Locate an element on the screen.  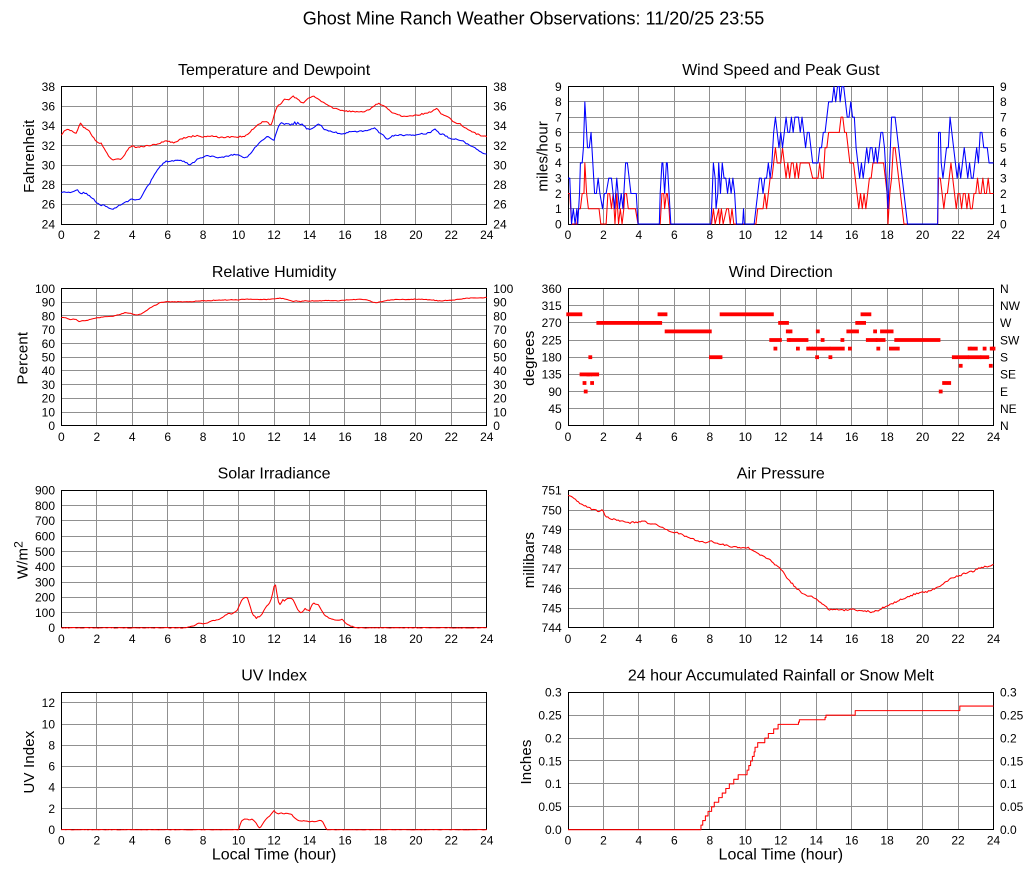
svg-text: 270 is located at coordinates (552, 323).